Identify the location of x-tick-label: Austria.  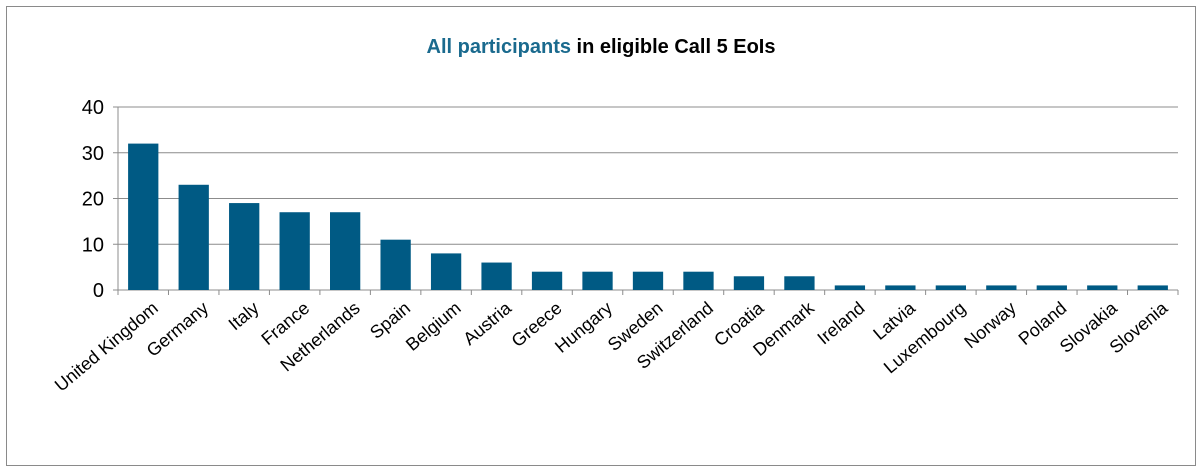
(487, 323).